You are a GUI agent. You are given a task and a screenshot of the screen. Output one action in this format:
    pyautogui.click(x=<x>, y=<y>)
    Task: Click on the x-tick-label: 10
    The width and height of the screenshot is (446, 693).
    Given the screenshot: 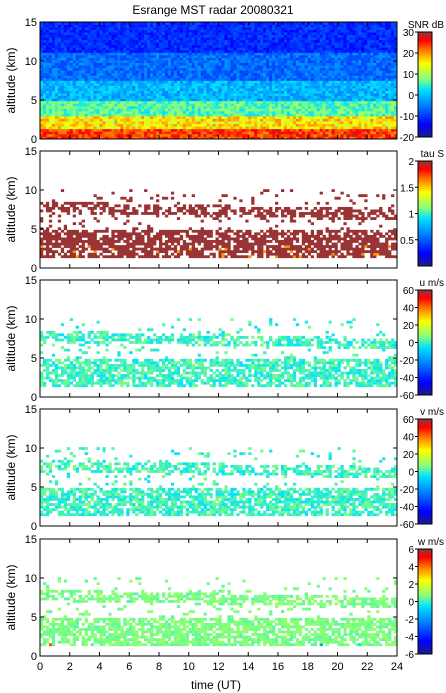 What is the action you would take?
    pyautogui.click(x=189, y=667)
    